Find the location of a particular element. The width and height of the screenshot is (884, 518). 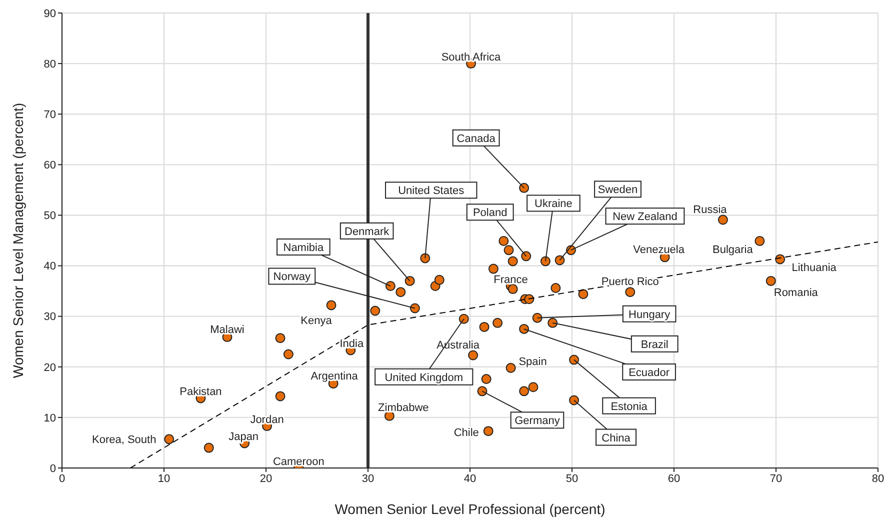

annotation: Spain is located at coordinates (532, 362).